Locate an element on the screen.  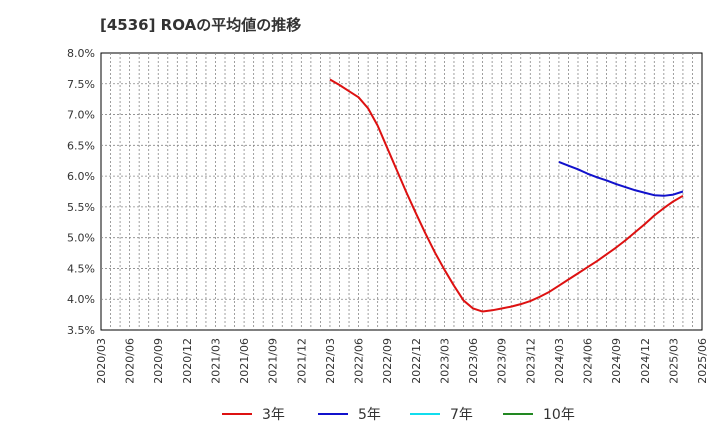
x-tick-label: 2020/12 is located at coordinates (187, 361).